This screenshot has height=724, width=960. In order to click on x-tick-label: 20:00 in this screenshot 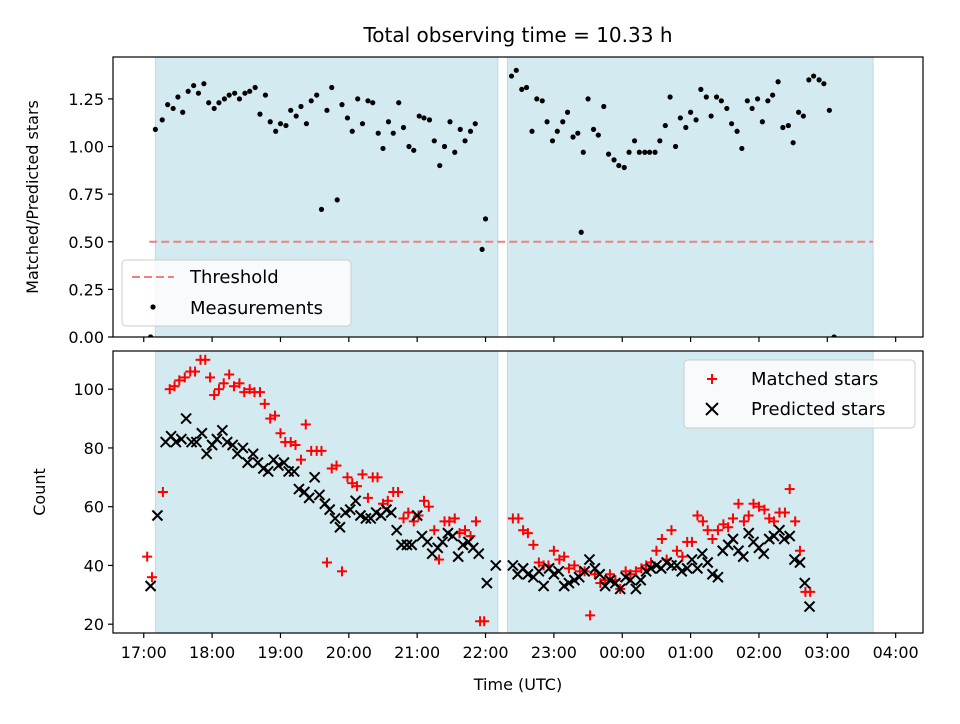, I will do `click(349, 652)`.